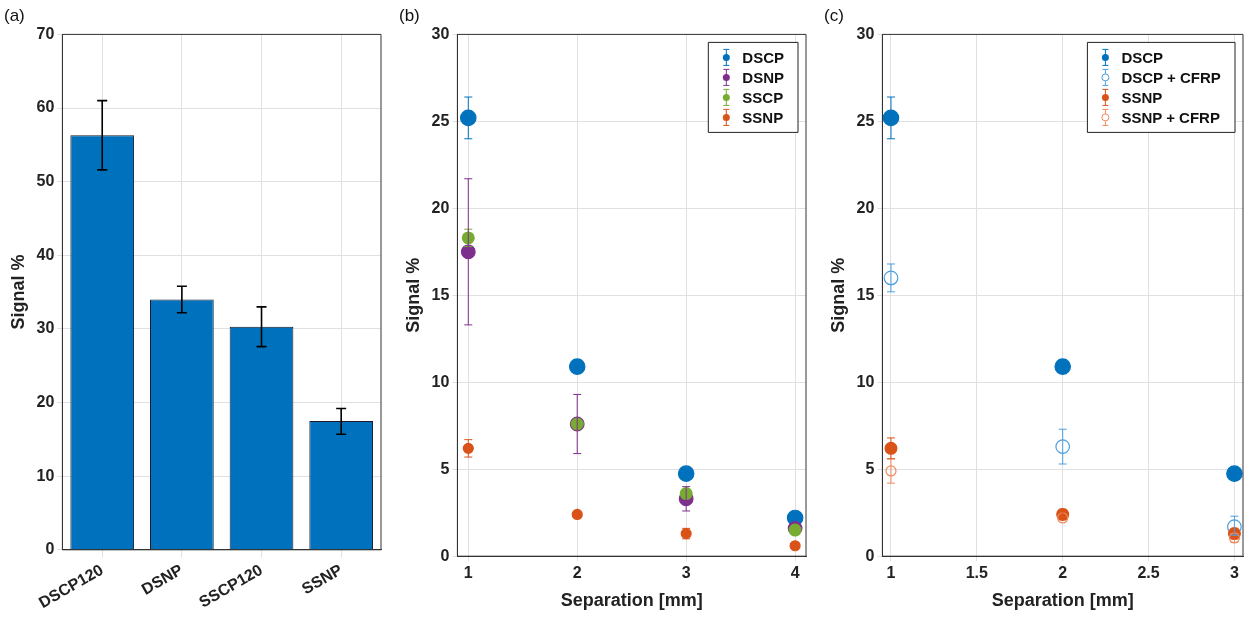  Describe the element at coordinates (795, 573) in the screenshot. I see `x-tick-label: 4` at that location.